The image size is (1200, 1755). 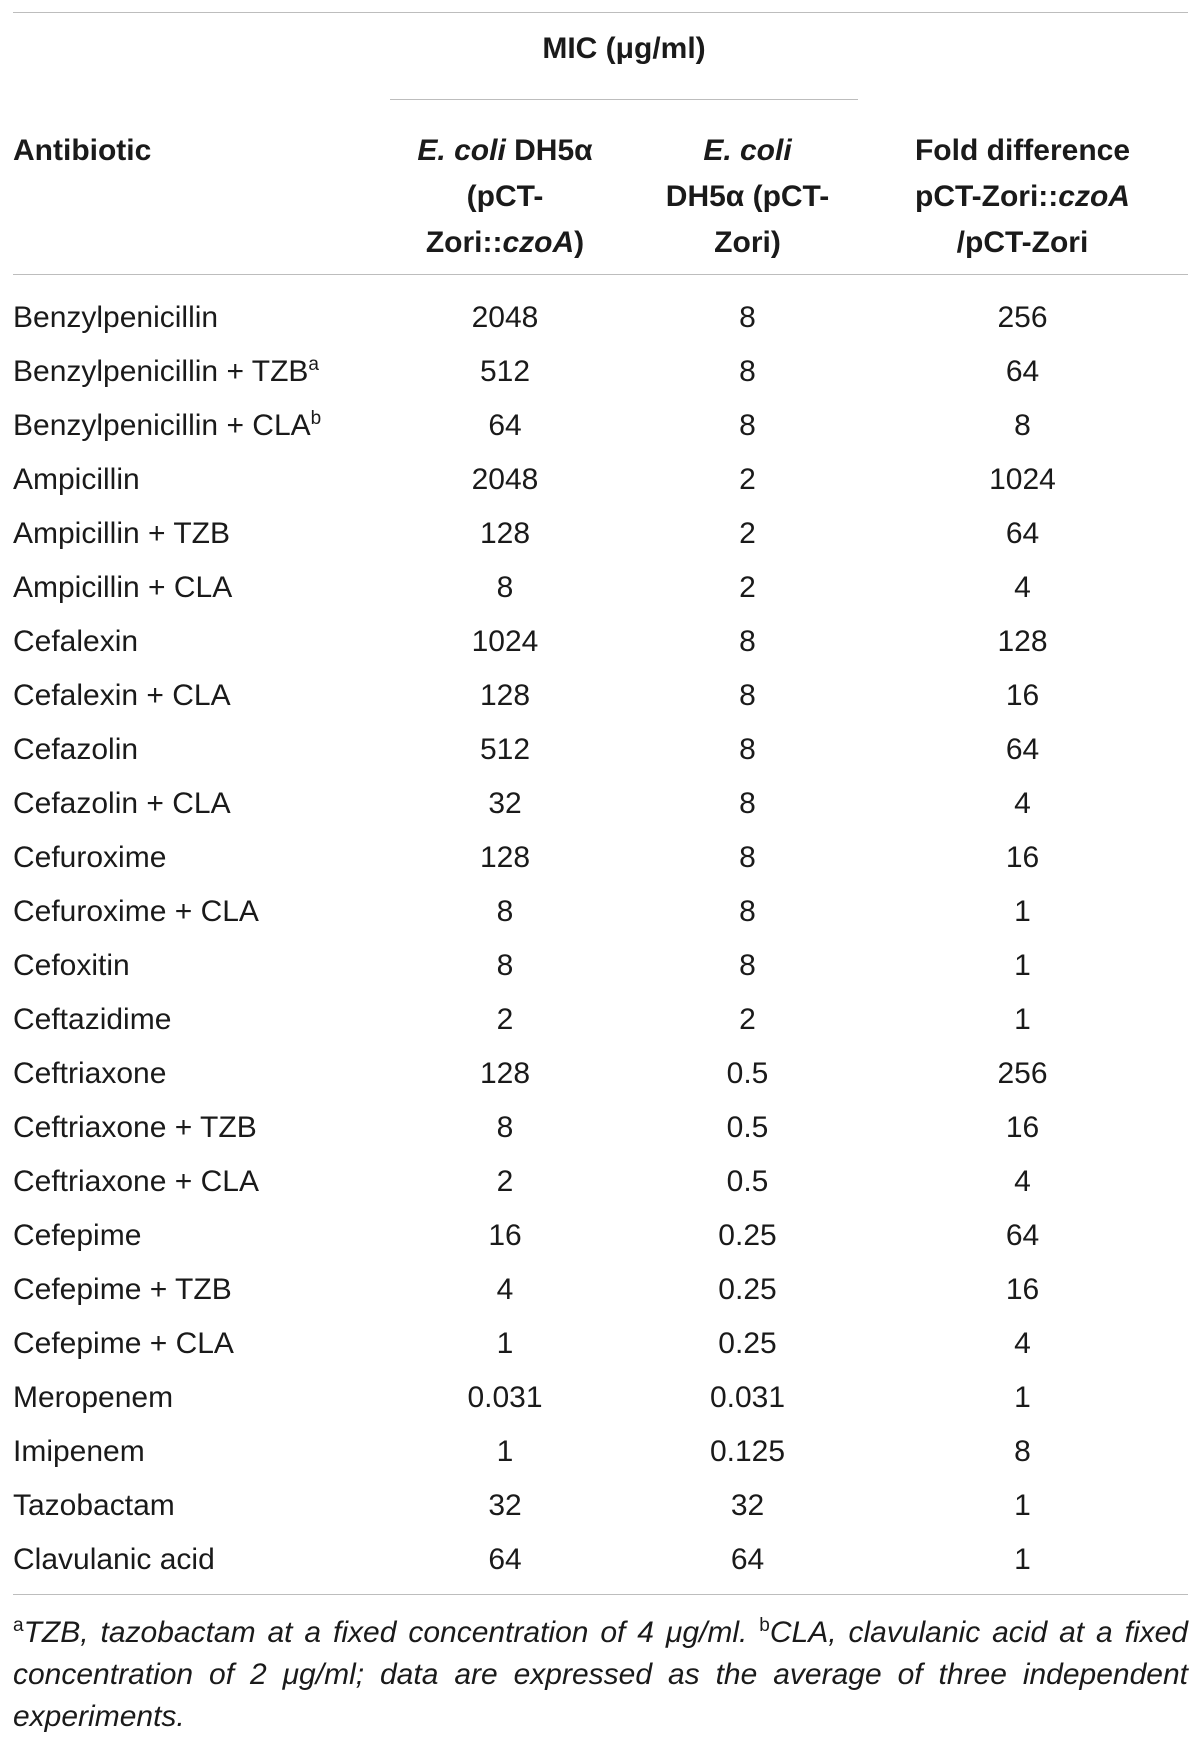 I want to click on mic-czoa-cell-text: 512, so click(x=505, y=371).